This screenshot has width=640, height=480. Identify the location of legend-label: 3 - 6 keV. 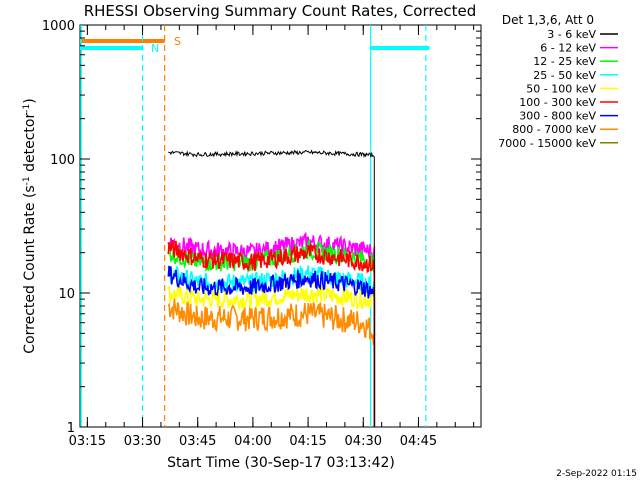
(571, 34).